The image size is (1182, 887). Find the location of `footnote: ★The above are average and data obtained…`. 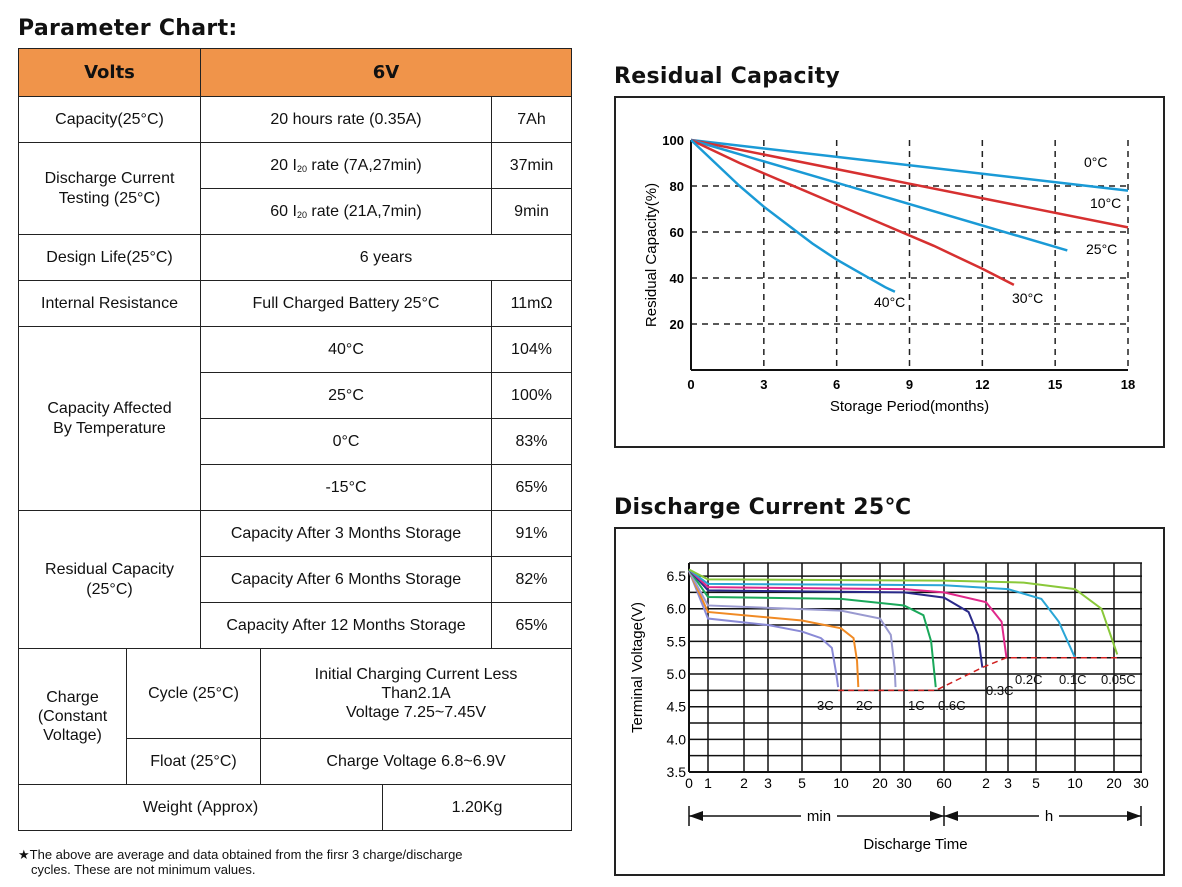

footnote: ★The above are average and data obtained… is located at coordinates (298, 862).